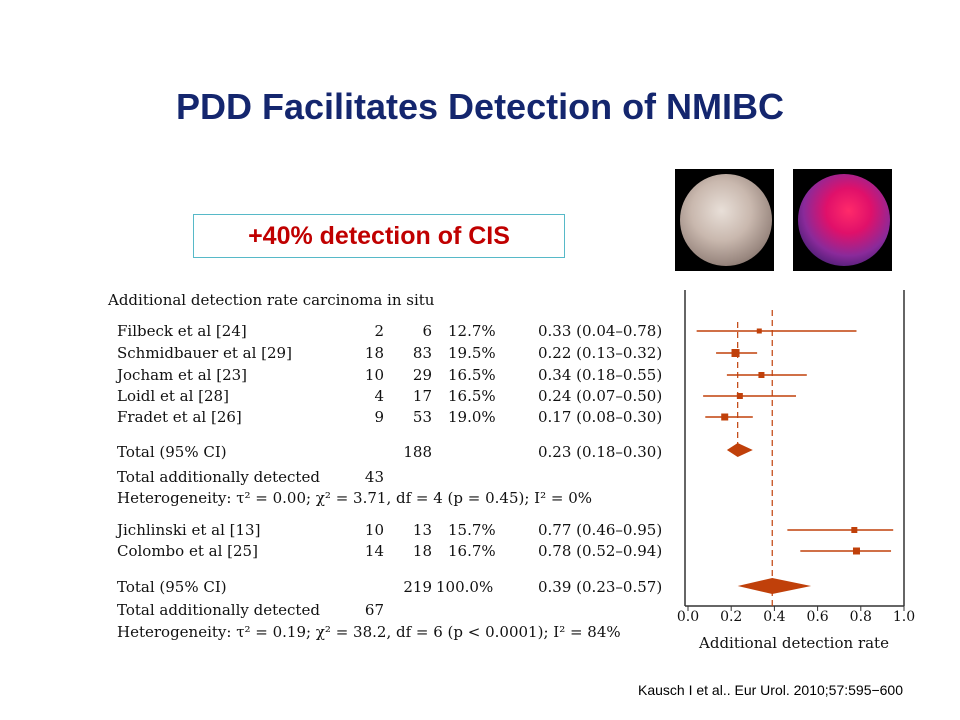 Image resolution: width=960 pixels, height=720 pixels. Describe the element at coordinates (422, 396) in the screenshot. I see `study-n2: 17` at that location.